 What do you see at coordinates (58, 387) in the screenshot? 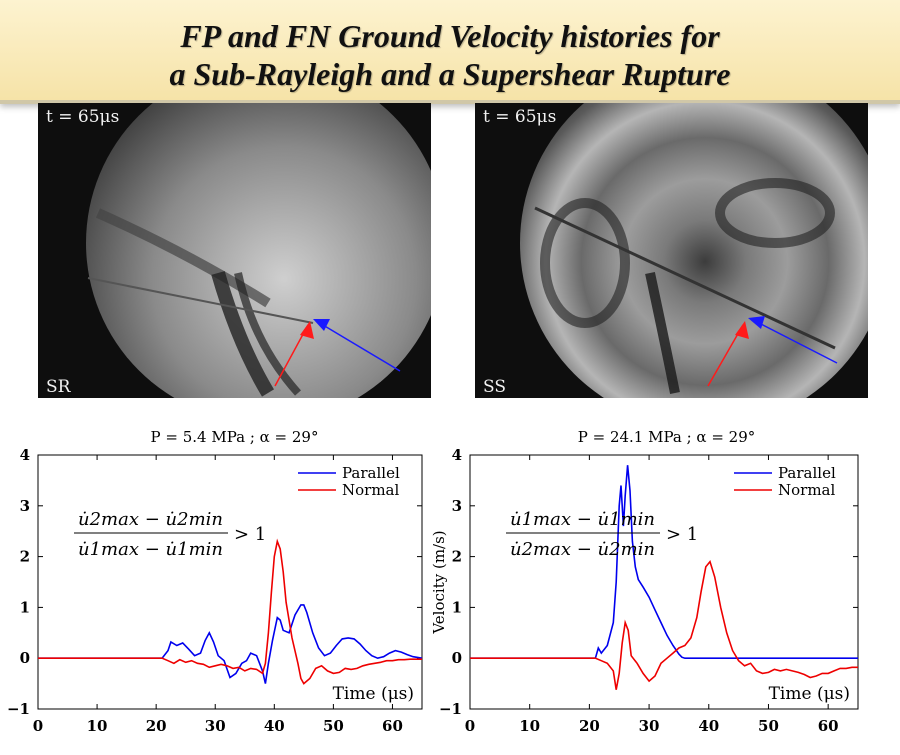
I see `photo-tag: SR` at bounding box center [58, 387].